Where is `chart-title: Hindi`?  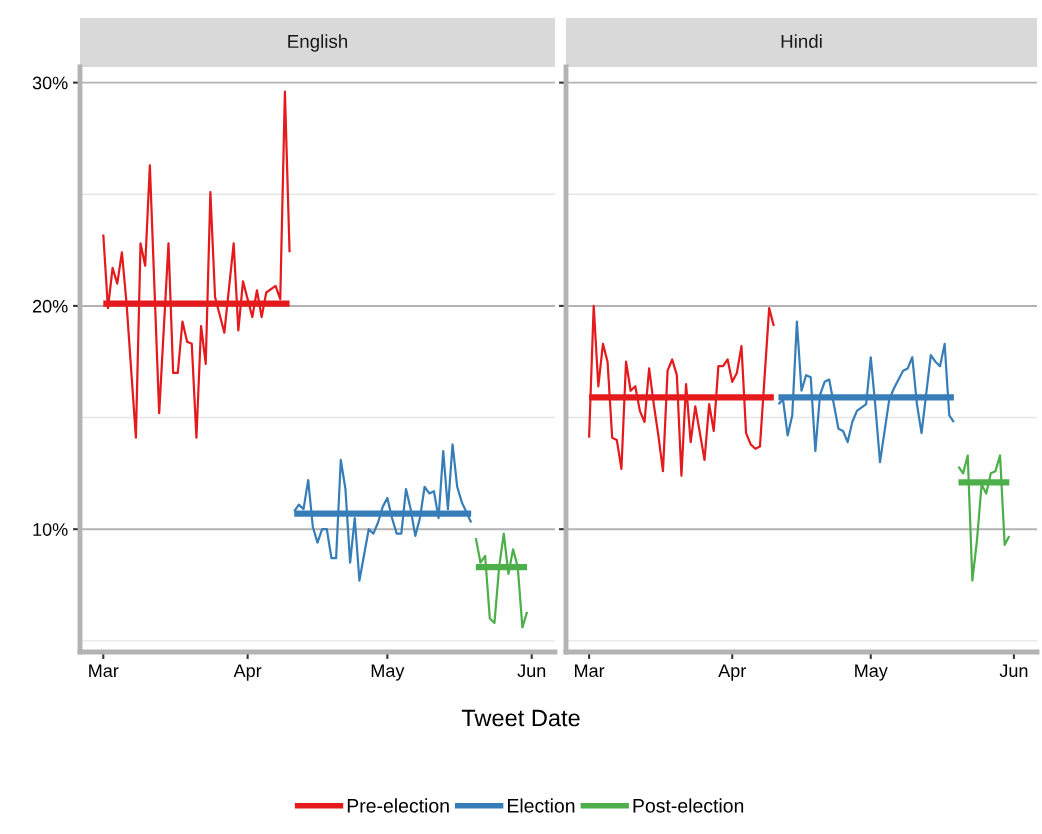 chart-title: Hindi is located at coordinates (801, 41).